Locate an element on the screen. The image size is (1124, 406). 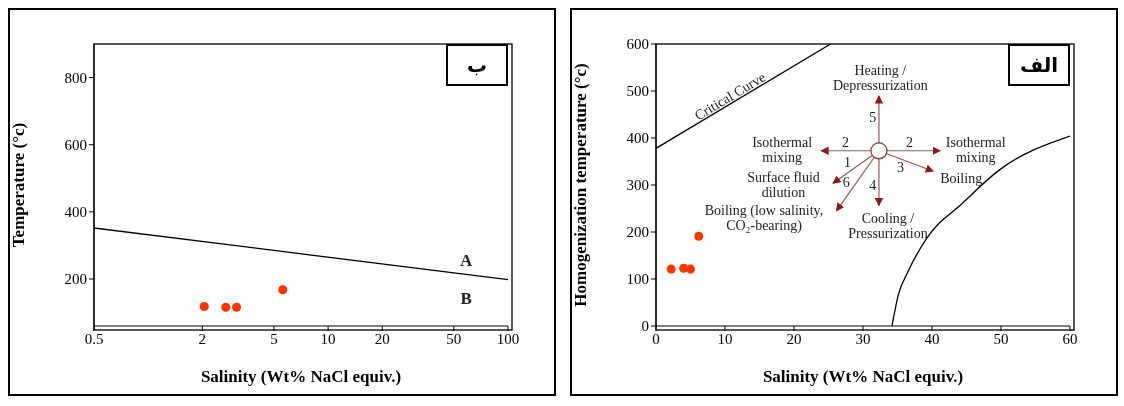
y-tick-label: 300 is located at coordinates (637, 185).